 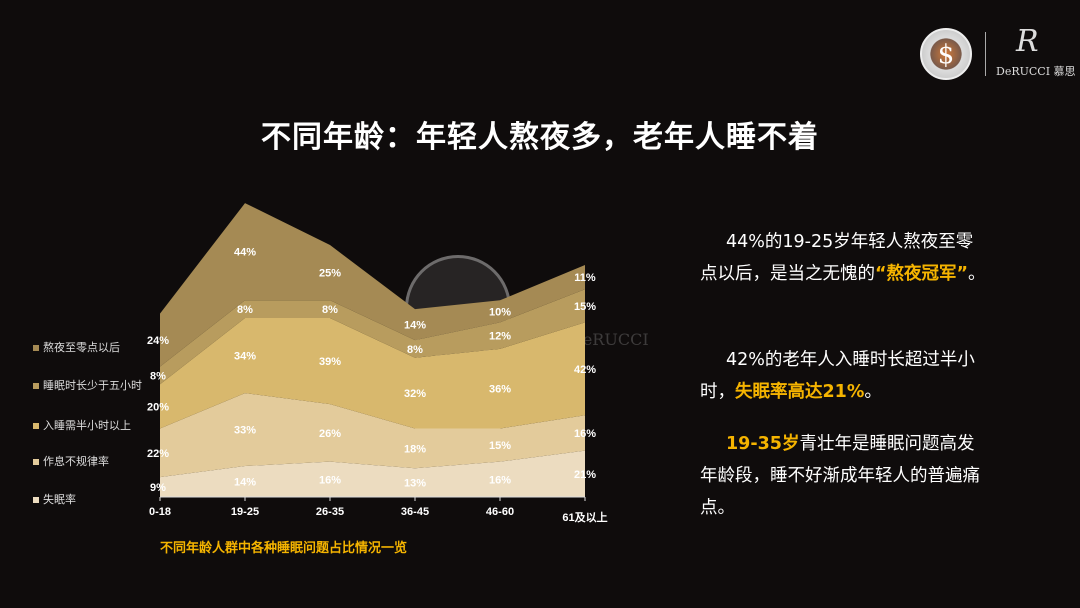 What do you see at coordinates (59, 499) in the screenshot?
I see `legend-label: 失眠率` at bounding box center [59, 499].